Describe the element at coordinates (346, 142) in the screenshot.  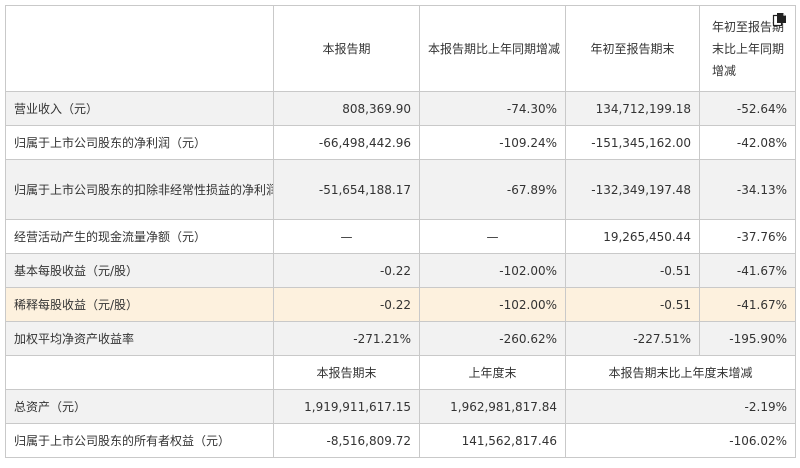
I see `cell-current-period: -66,498,442.96` at that location.